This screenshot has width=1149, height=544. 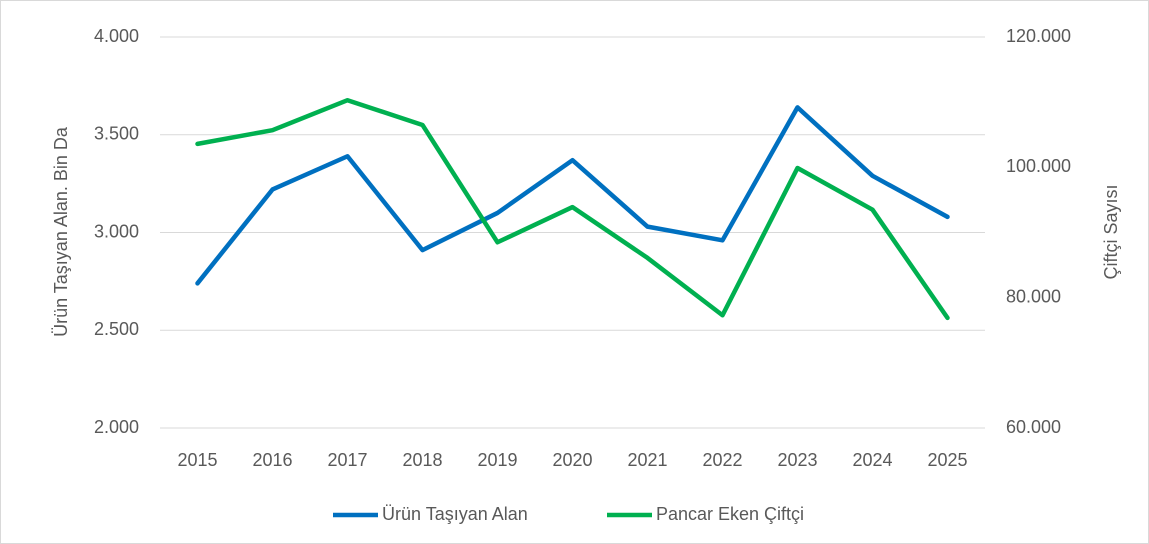 What do you see at coordinates (872, 460) in the screenshot?
I see `x-tick-label: 2024` at bounding box center [872, 460].